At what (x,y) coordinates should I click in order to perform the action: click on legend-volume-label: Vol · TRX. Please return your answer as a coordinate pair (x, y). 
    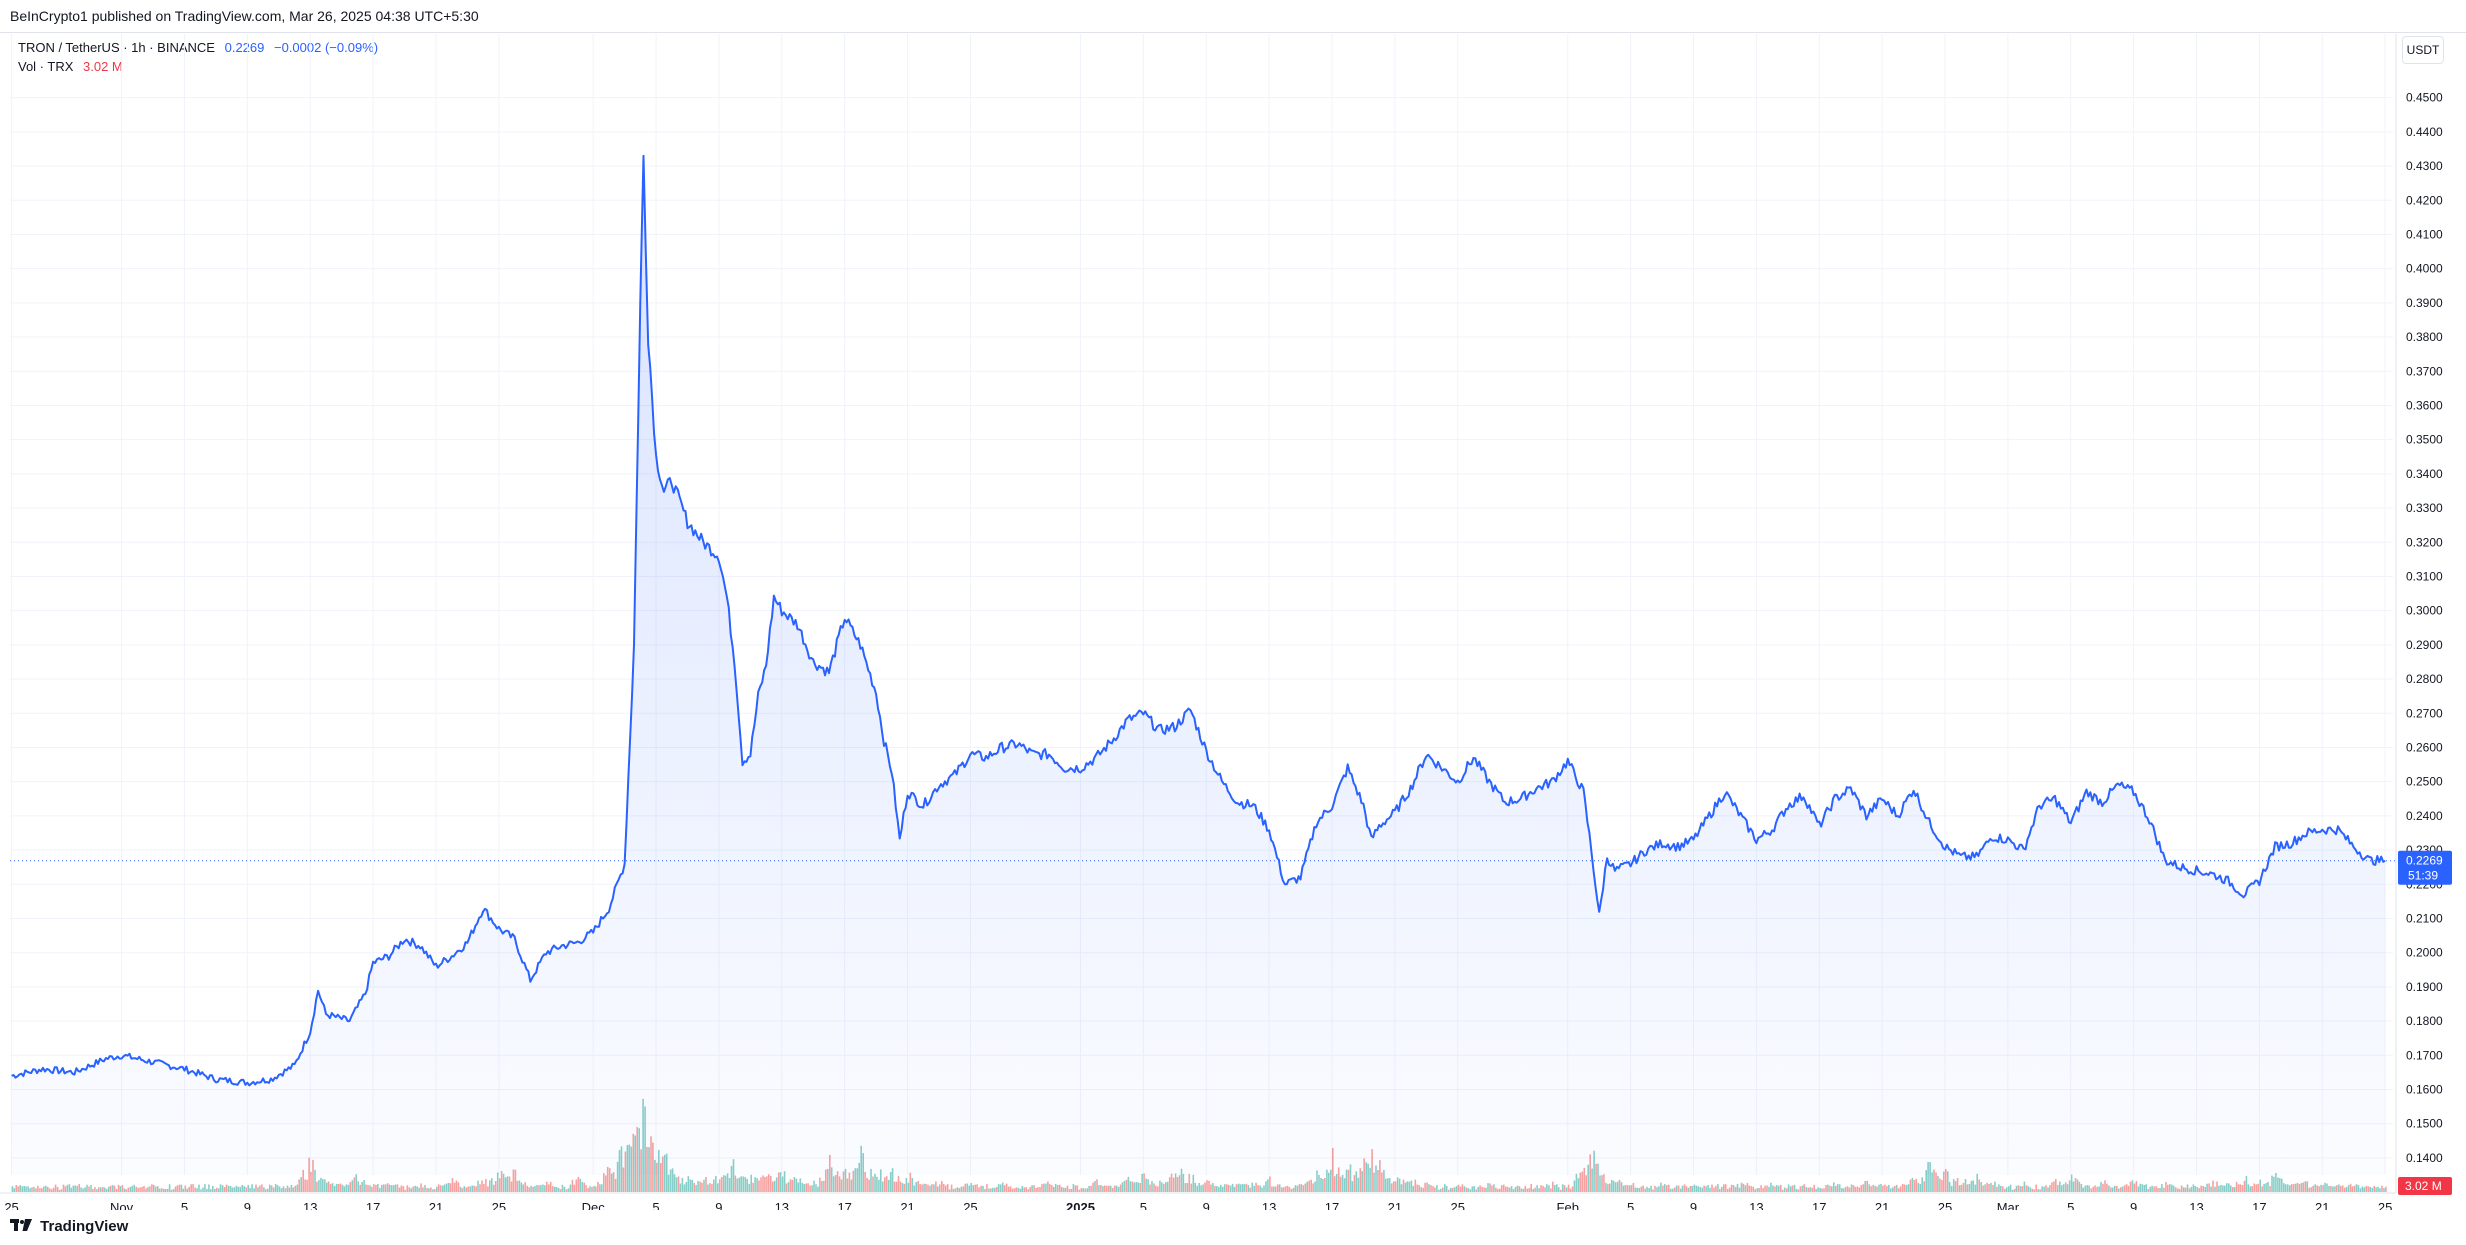
    Looking at the image, I should click on (46, 66).